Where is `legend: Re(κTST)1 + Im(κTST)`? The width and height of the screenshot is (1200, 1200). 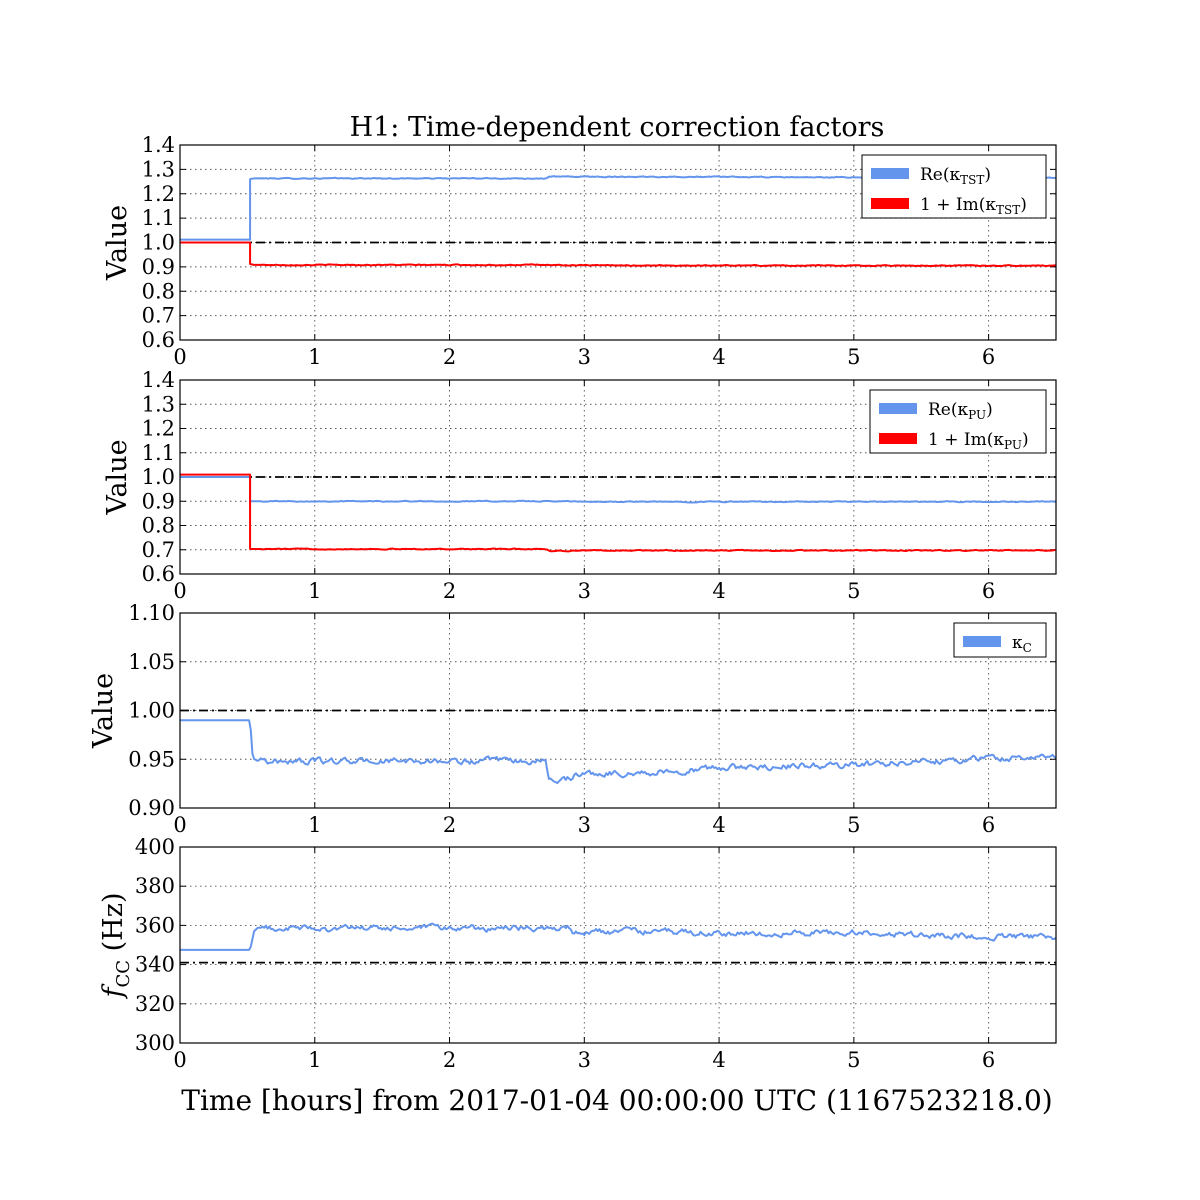
legend: Re(κTST)1 + Im(κTST) is located at coordinates (954, 186).